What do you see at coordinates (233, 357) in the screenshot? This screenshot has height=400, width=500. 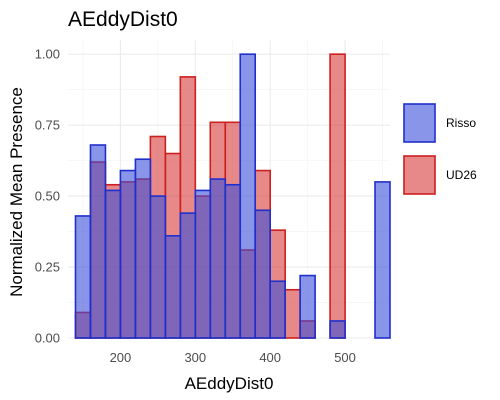 I see `x-axis-ticks: 200 300 400 500` at bounding box center [233, 357].